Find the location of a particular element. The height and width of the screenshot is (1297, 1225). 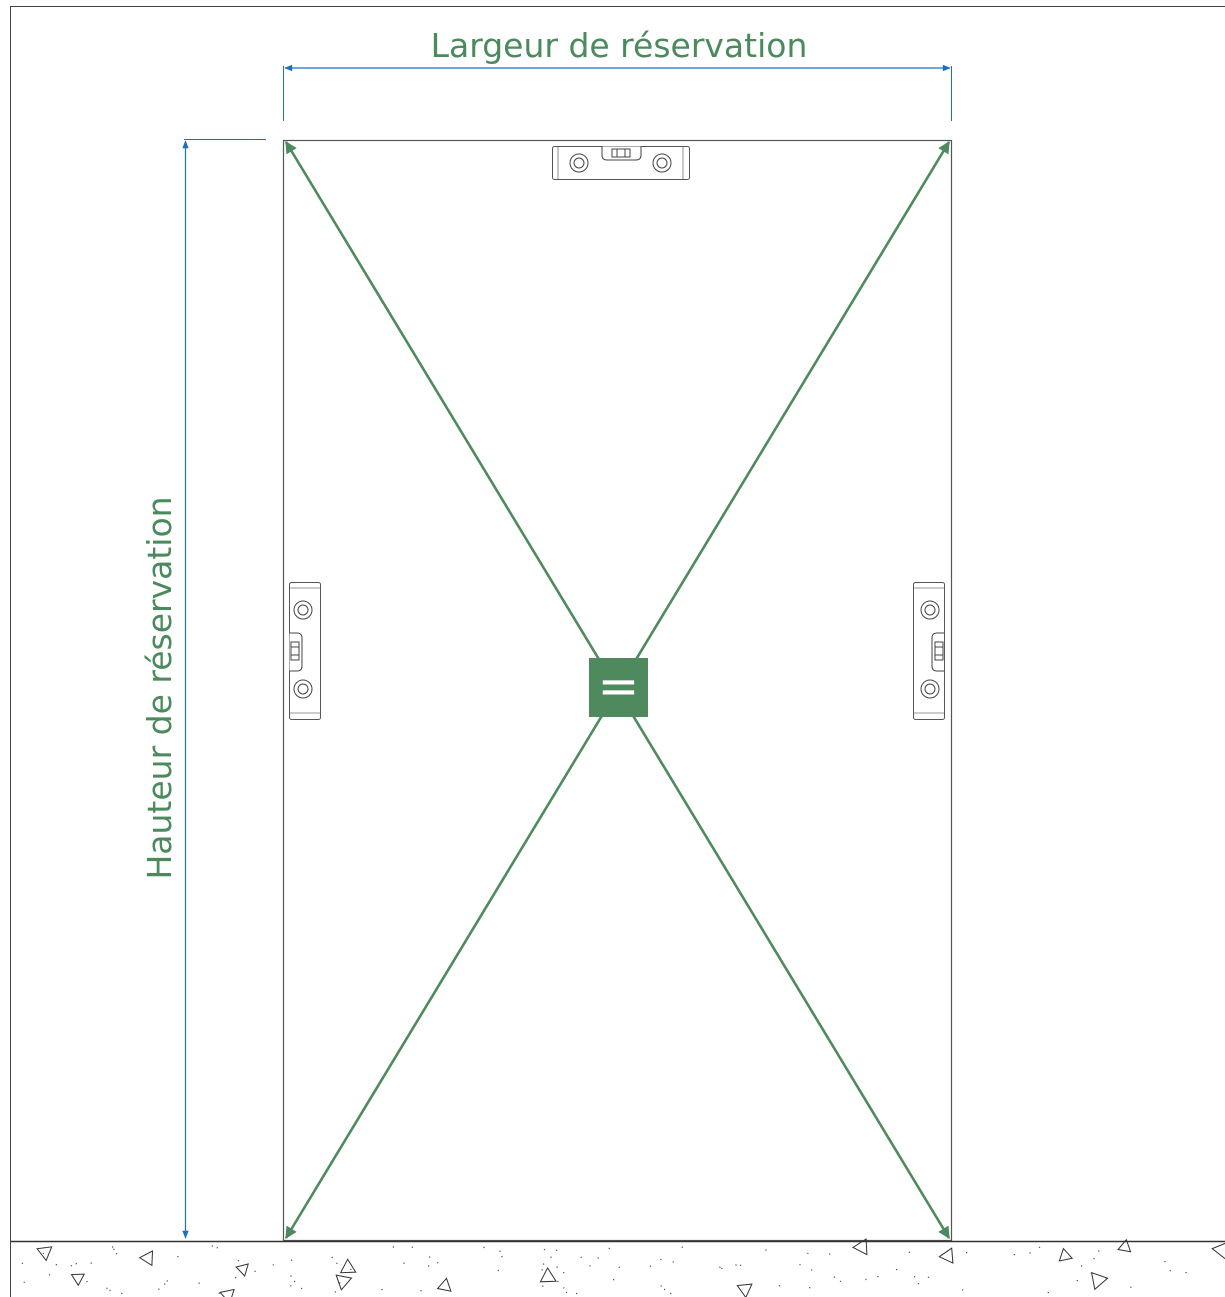

width-dimension: Largeur de réservation is located at coordinates (617, 73).